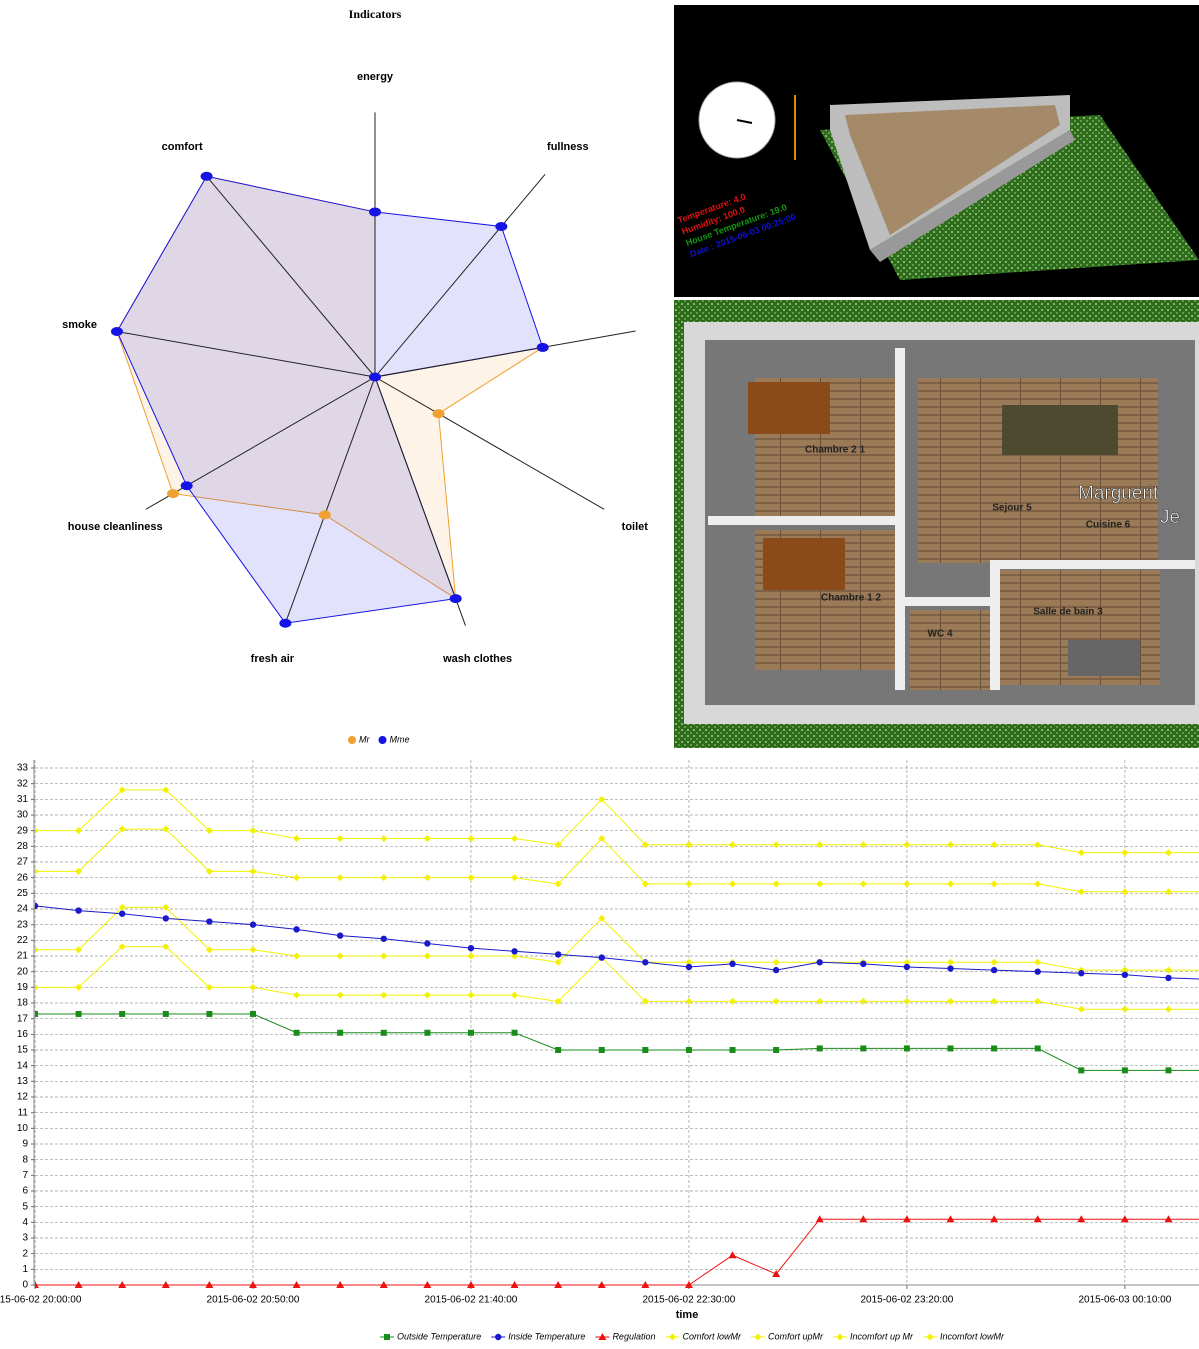  I want to click on legend-label: Comfort upMr, so click(796, 1336).